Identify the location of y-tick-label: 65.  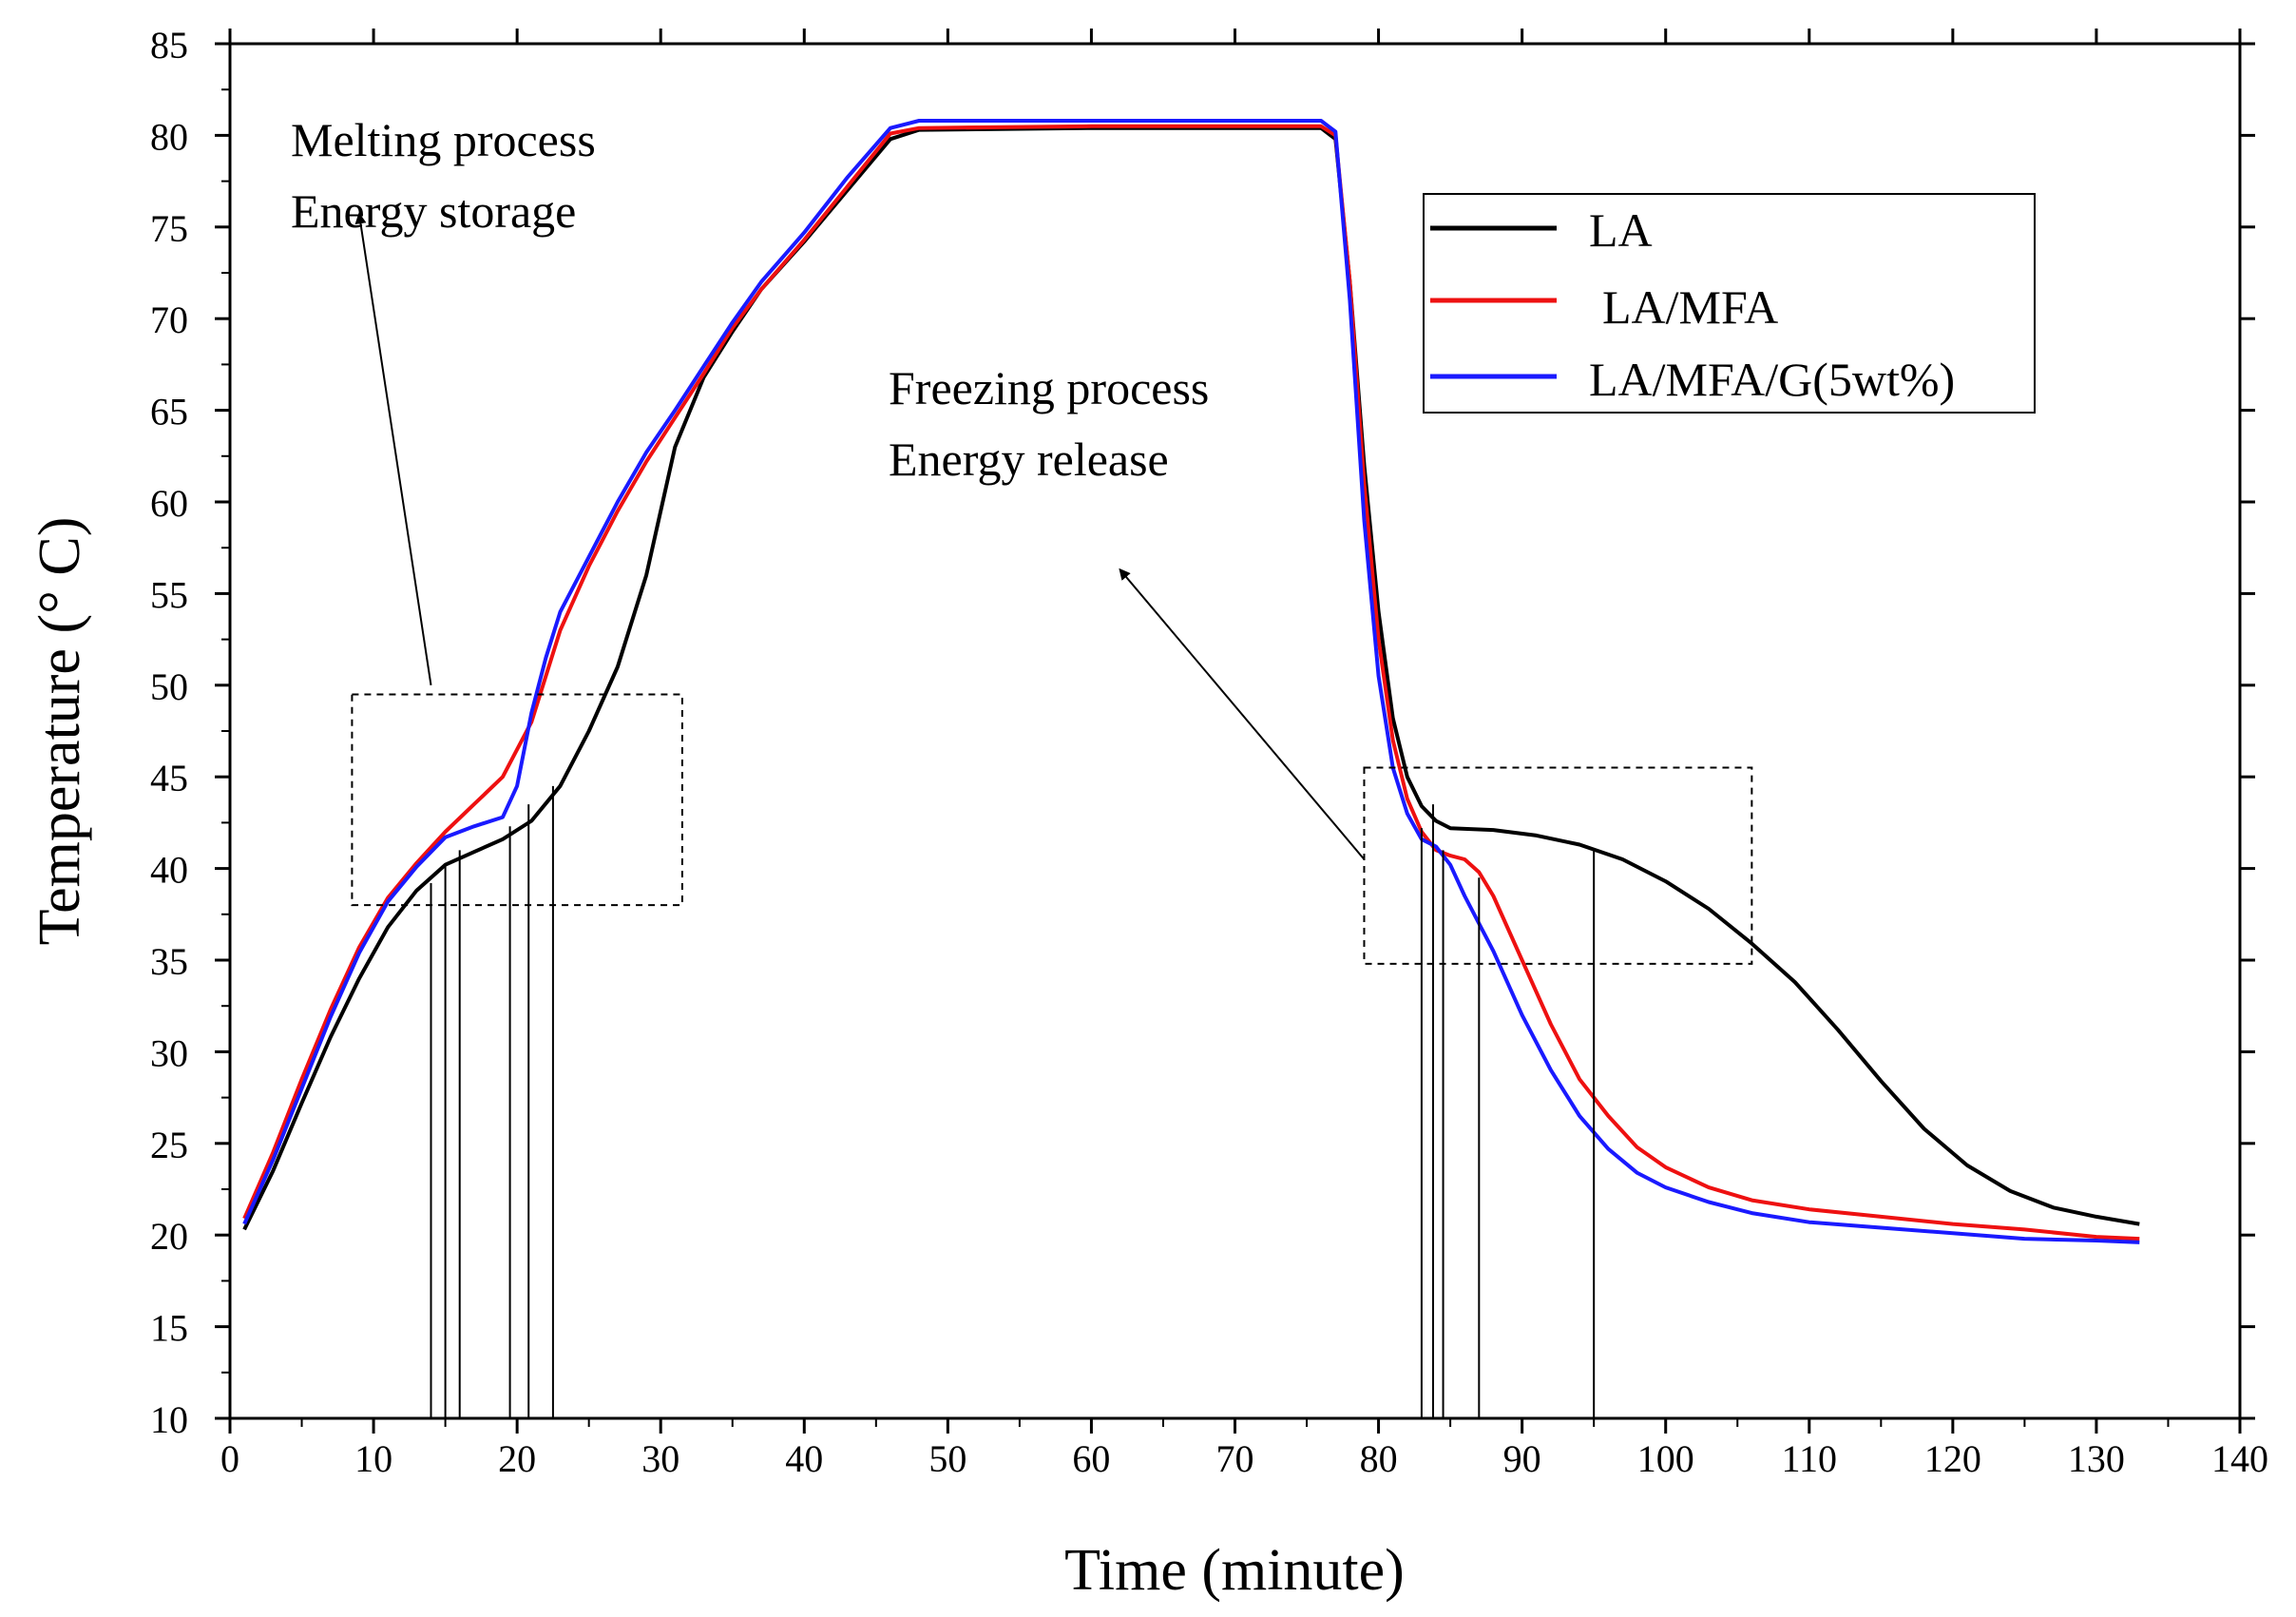
(169, 412).